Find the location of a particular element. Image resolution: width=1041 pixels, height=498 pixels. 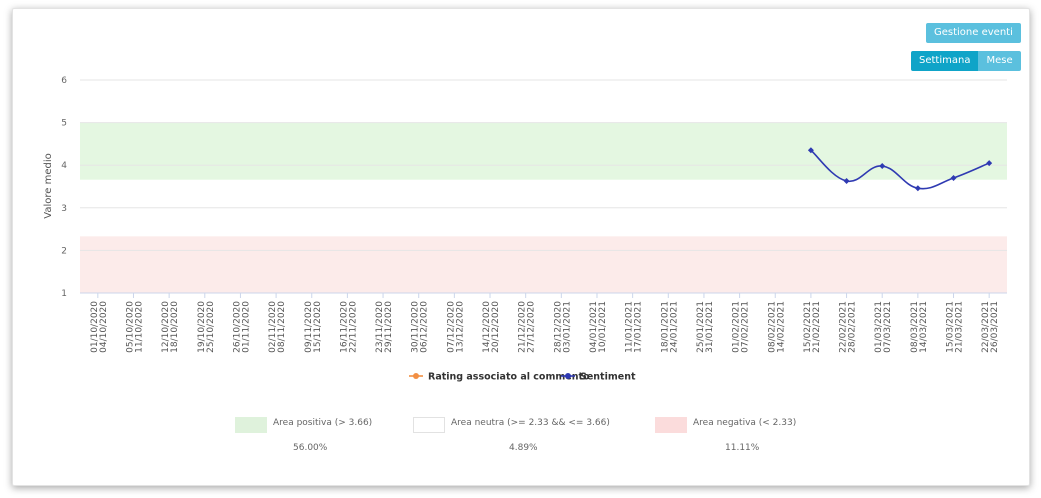

x-tick-label: 05/10/202011/10/2020 is located at coordinates (134, 327).